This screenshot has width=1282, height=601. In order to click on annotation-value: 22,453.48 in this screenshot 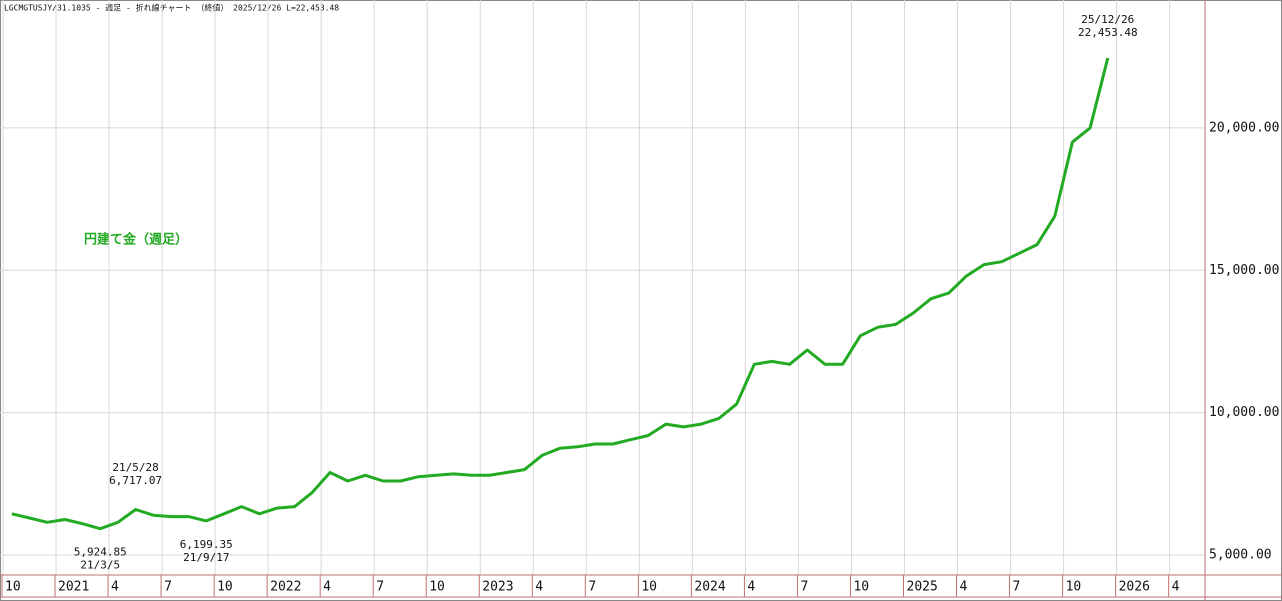, I will do `click(1108, 32)`.